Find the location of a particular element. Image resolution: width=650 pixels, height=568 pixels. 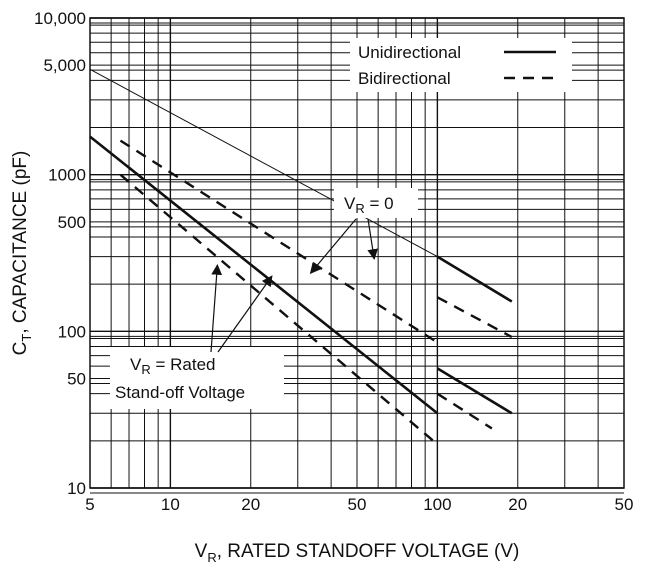

x-tick-label-2: 20 is located at coordinates (250, 504).